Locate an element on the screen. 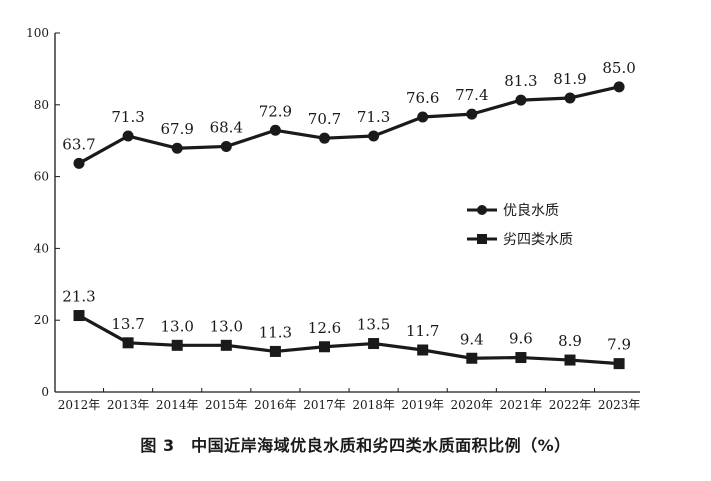 Image resolution: width=711 pixels, height=481 pixels. y-tick-label: 100 is located at coordinates (37, 33).